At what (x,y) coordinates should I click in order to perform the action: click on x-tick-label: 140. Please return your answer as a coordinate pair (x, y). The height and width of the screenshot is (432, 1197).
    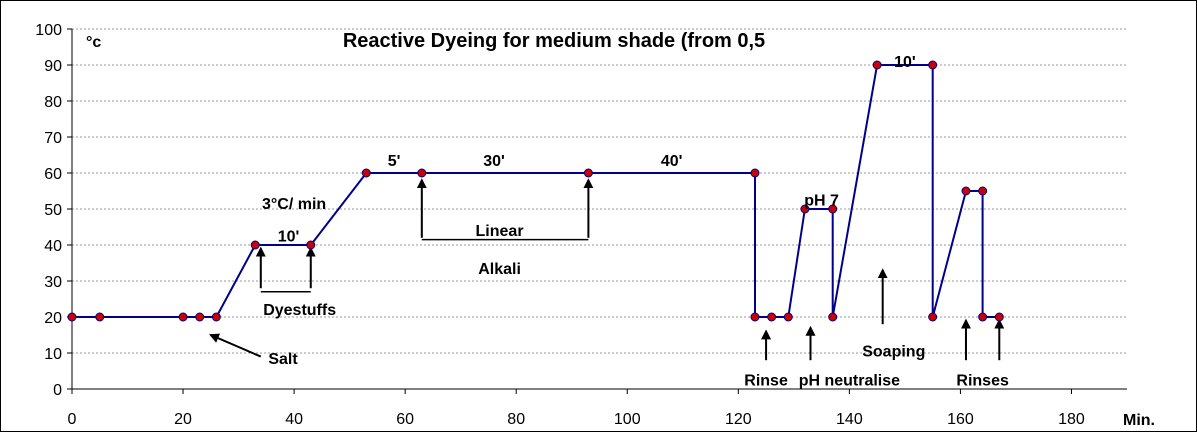
    Looking at the image, I should click on (849, 419).